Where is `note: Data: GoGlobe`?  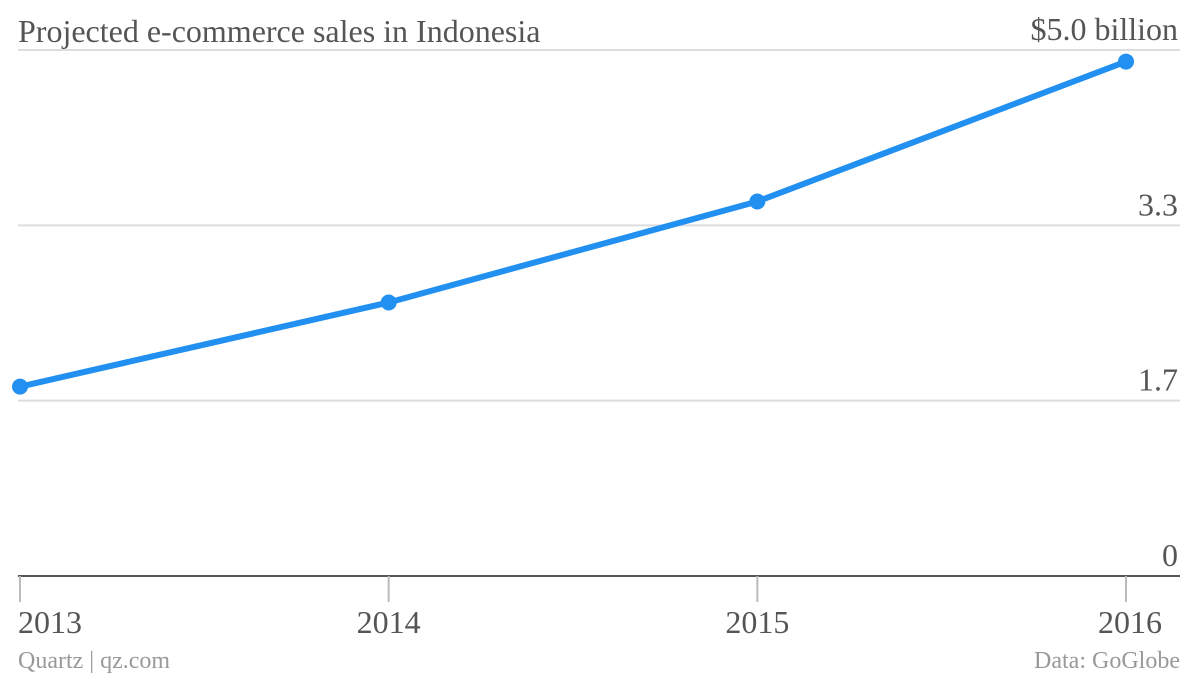
note: Data: GoGlobe is located at coordinates (1107, 661).